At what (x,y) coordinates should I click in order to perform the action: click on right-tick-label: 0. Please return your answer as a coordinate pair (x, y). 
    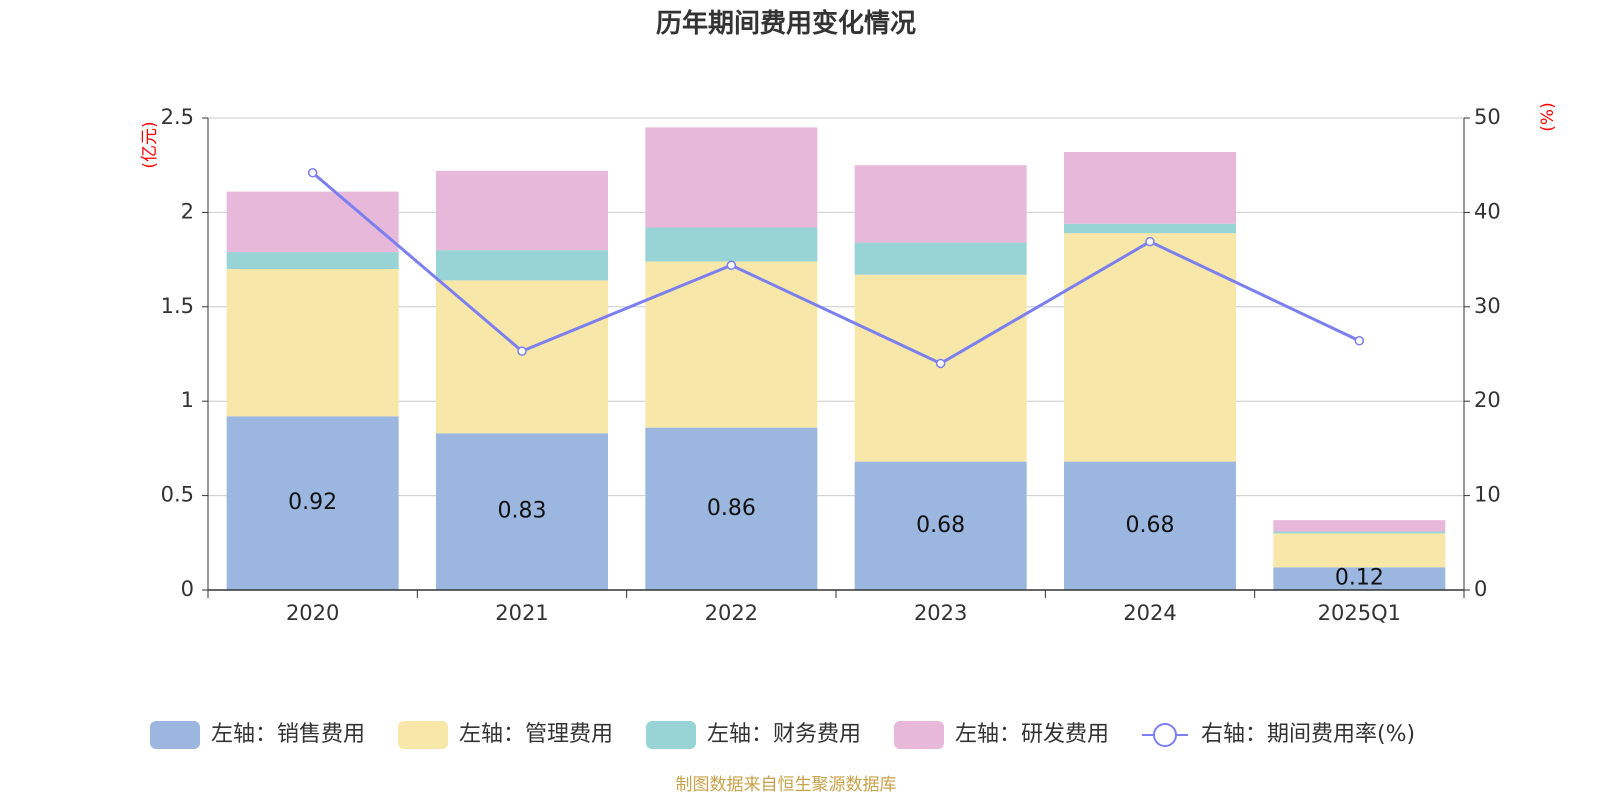
    Looking at the image, I should click on (1480, 589).